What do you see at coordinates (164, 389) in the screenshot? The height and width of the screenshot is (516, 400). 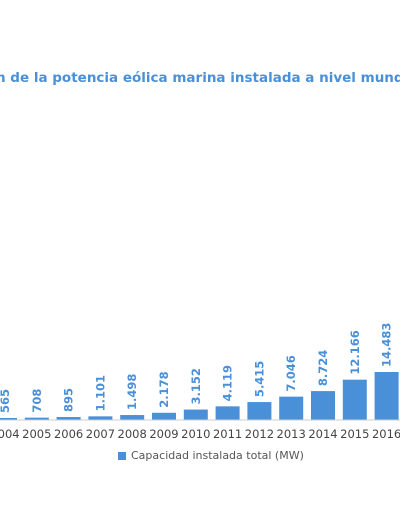 I see `data-label-2009: 2.178` at bounding box center [164, 389].